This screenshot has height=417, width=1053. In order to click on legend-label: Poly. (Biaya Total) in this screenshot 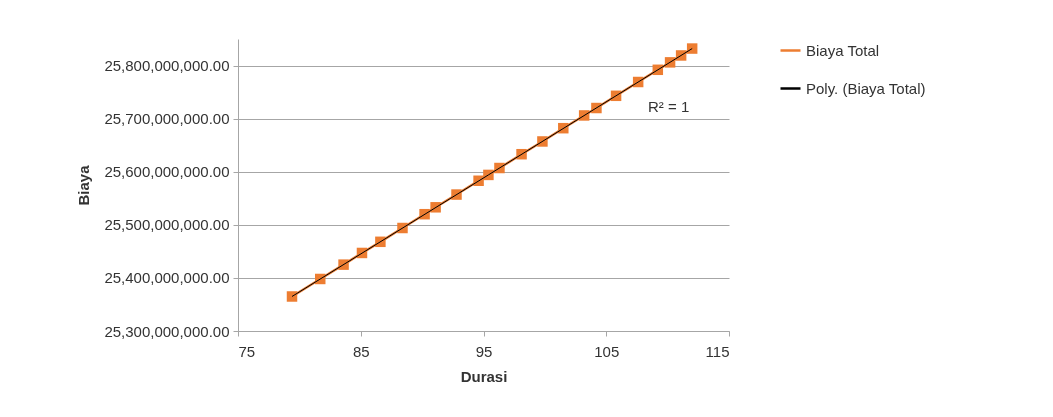, I will do `click(866, 88)`.